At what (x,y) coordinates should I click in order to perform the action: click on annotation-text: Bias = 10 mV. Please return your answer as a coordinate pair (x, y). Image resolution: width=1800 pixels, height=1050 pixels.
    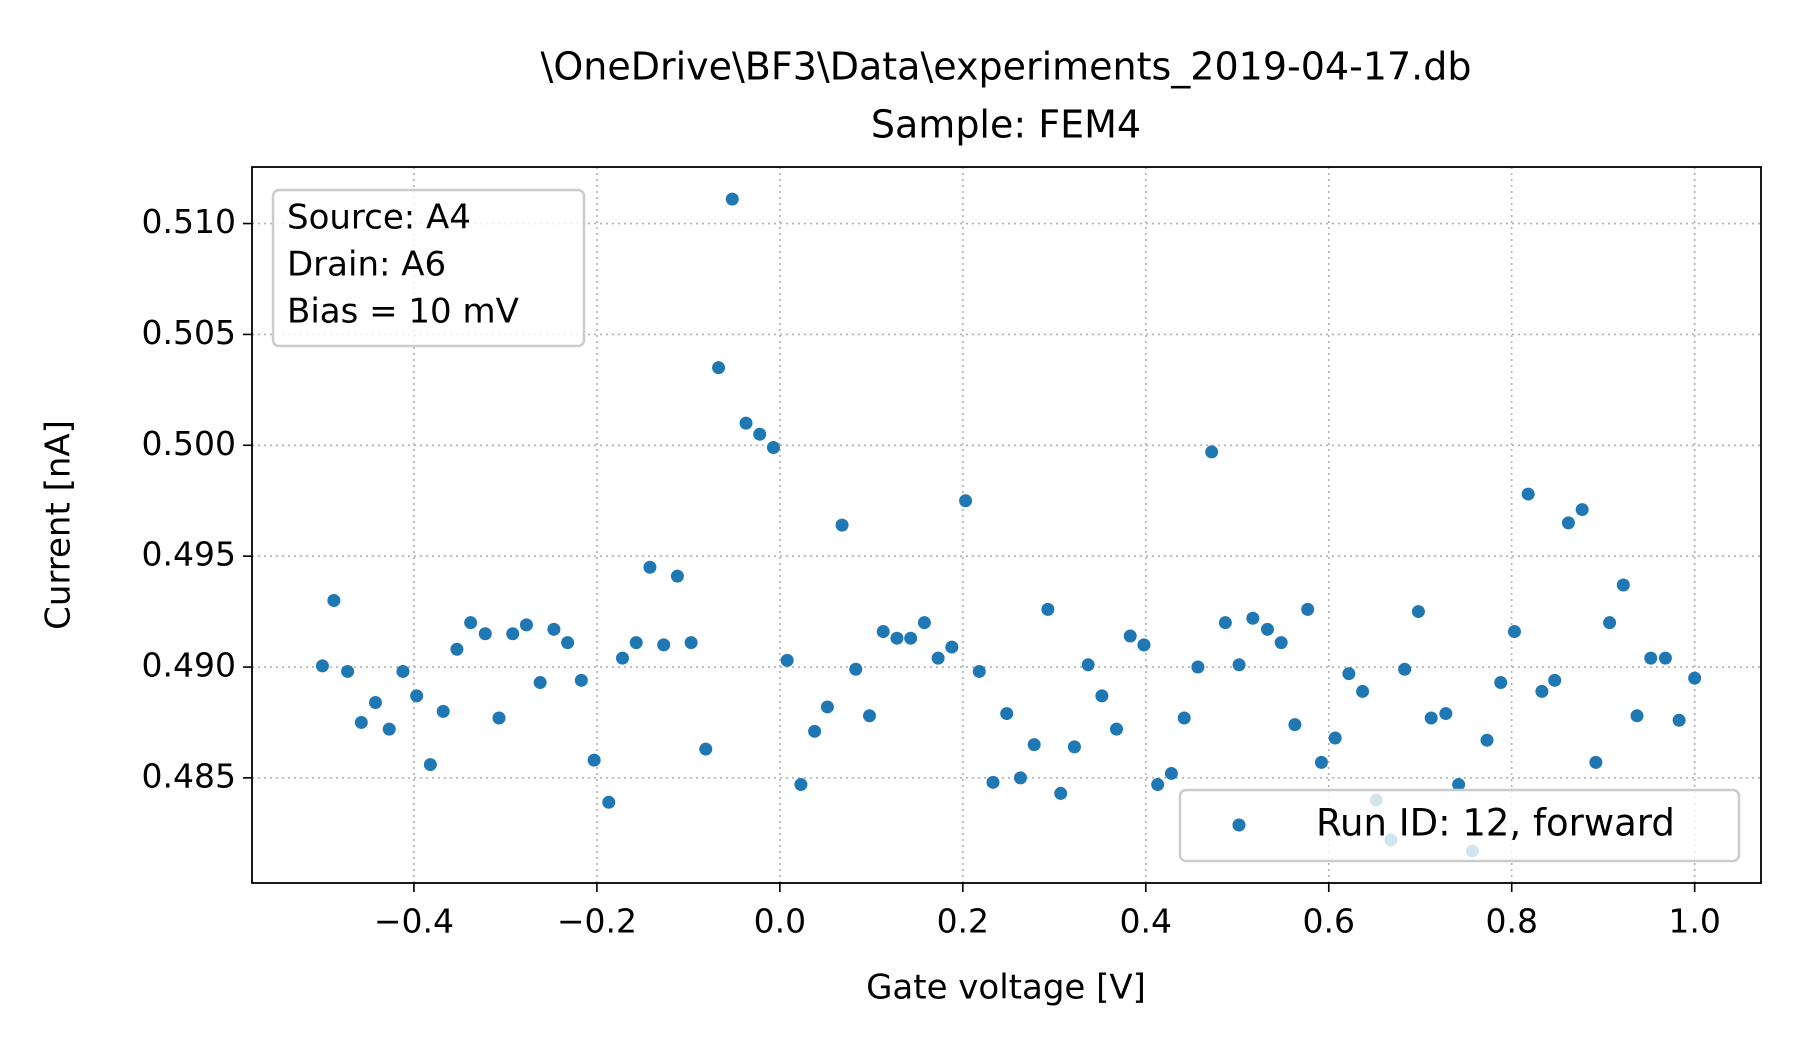
    Looking at the image, I should click on (403, 312).